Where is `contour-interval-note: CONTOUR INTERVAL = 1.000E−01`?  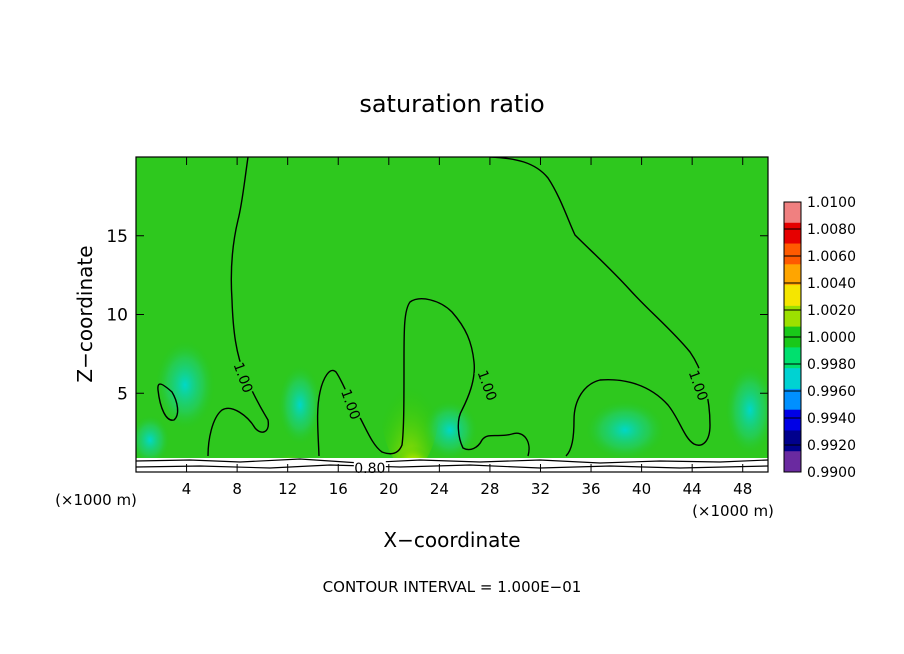
contour-interval-note: CONTOUR INTERVAL = 1.000E−01 is located at coordinates (452, 587).